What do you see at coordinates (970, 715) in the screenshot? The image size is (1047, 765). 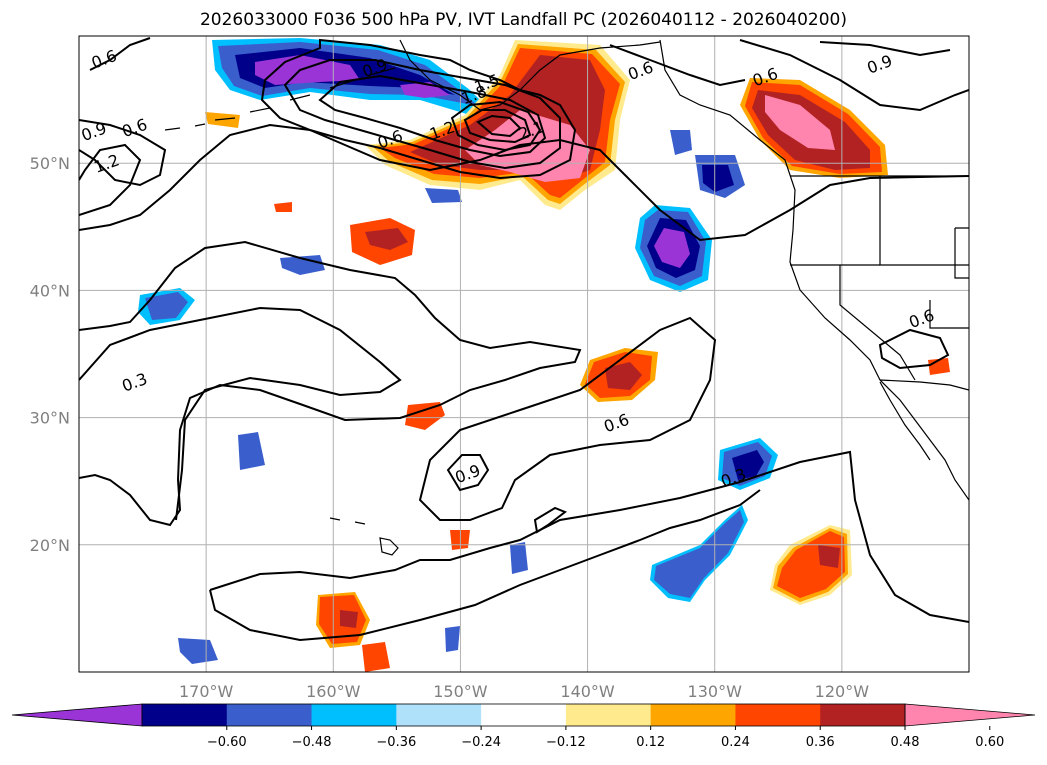 I see `colorbar-extend-high` at bounding box center [970, 715].